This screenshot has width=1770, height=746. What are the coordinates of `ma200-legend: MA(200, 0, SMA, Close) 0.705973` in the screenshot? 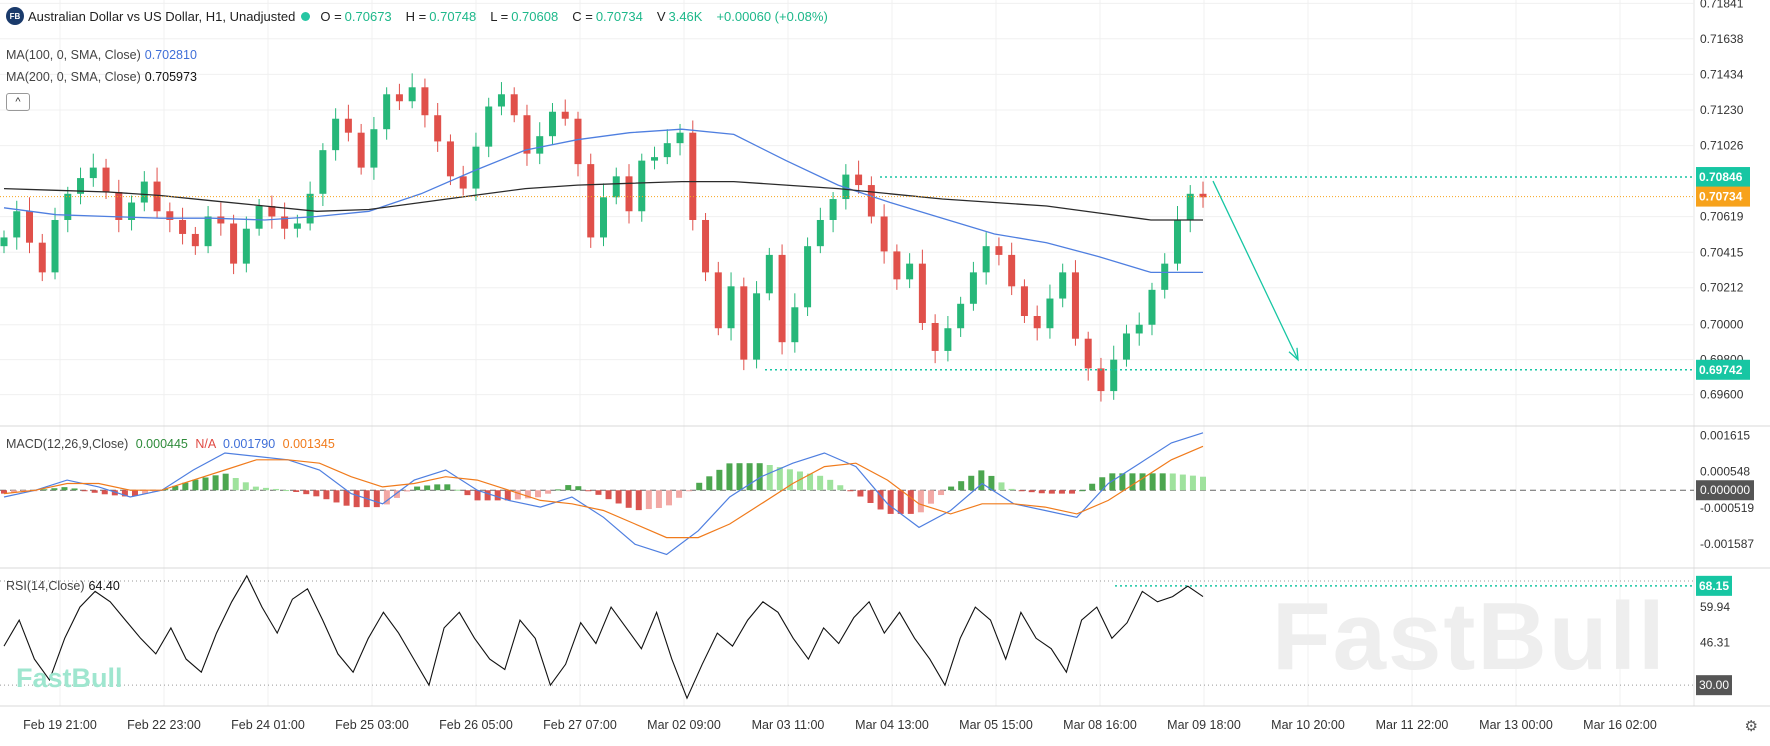 It's located at (101, 77).